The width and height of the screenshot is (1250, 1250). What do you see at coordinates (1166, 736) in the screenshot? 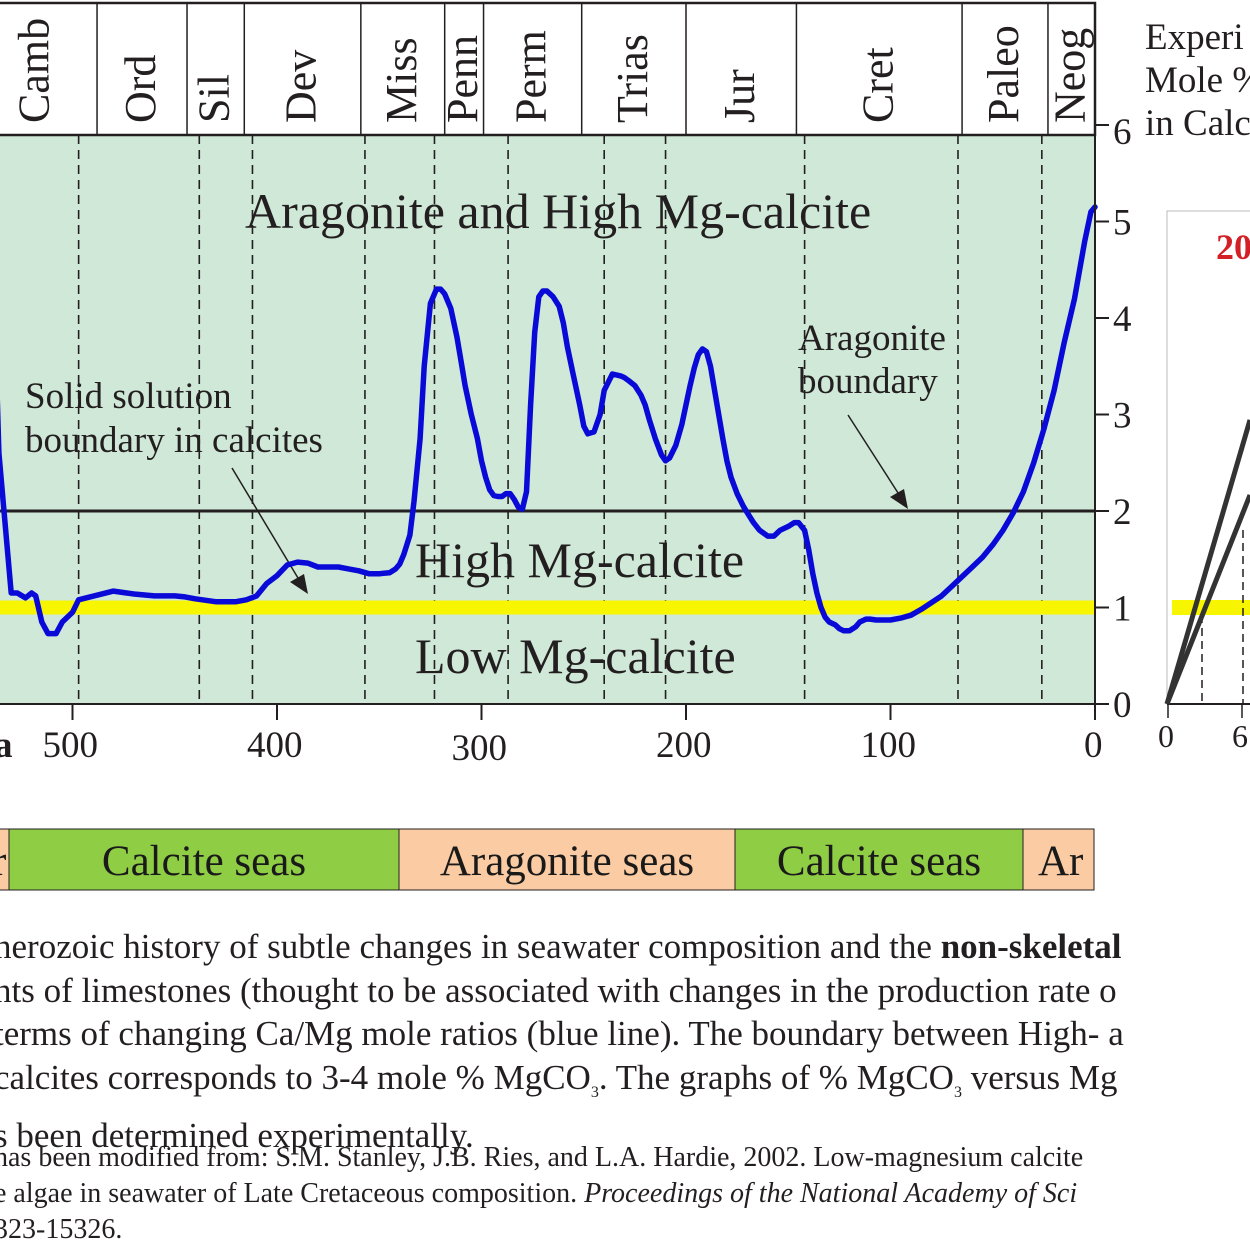
I see `inset-x-tick-label: 0` at bounding box center [1166, 736].